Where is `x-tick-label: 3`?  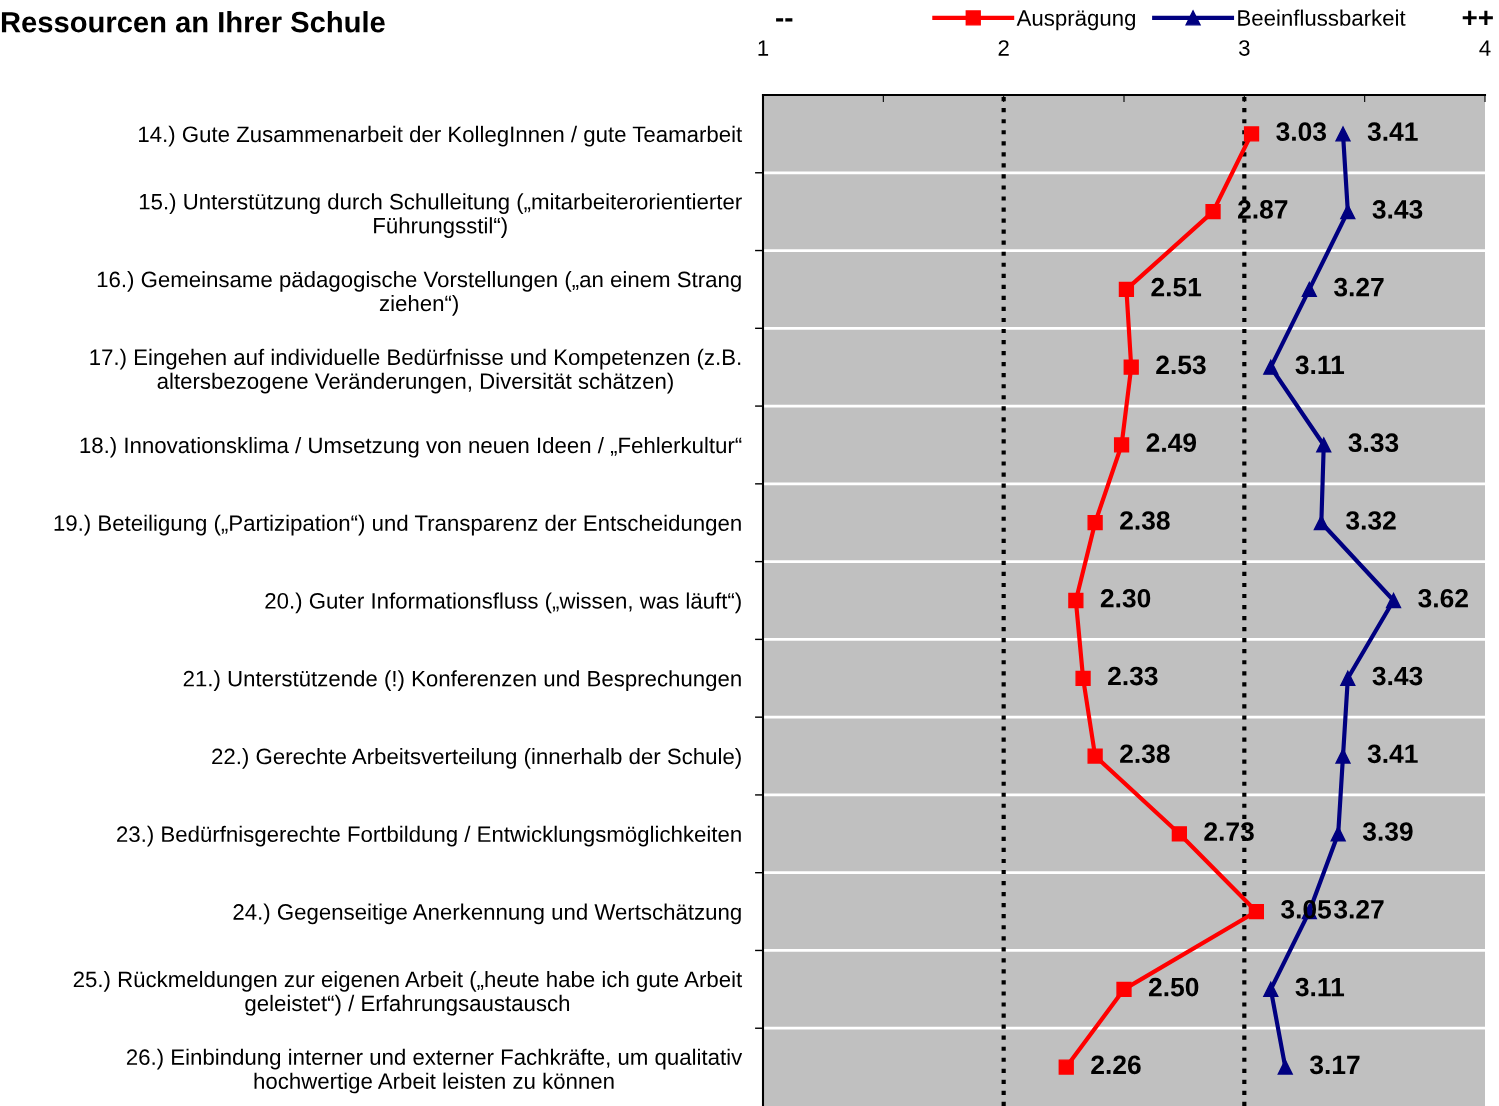
x-tick-label: 3 is located at coordinates (1244, 48).